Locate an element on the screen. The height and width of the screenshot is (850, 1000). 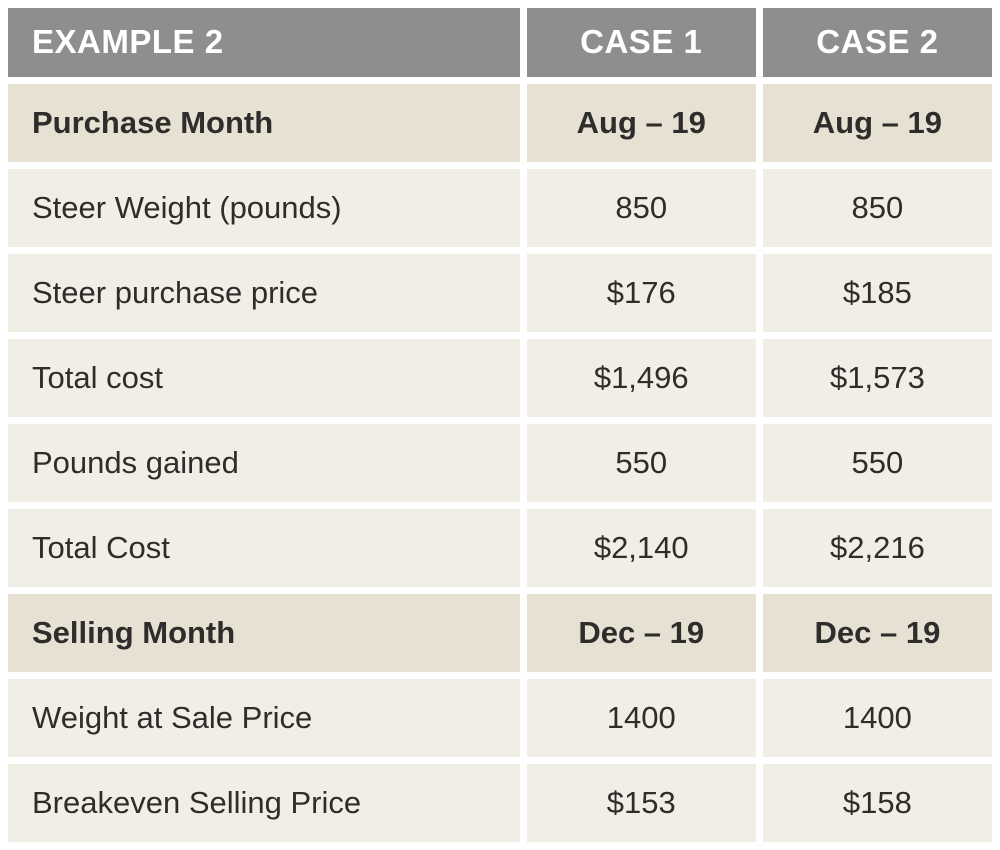
row-label: Total Cost is located at coordinates (264, 547).